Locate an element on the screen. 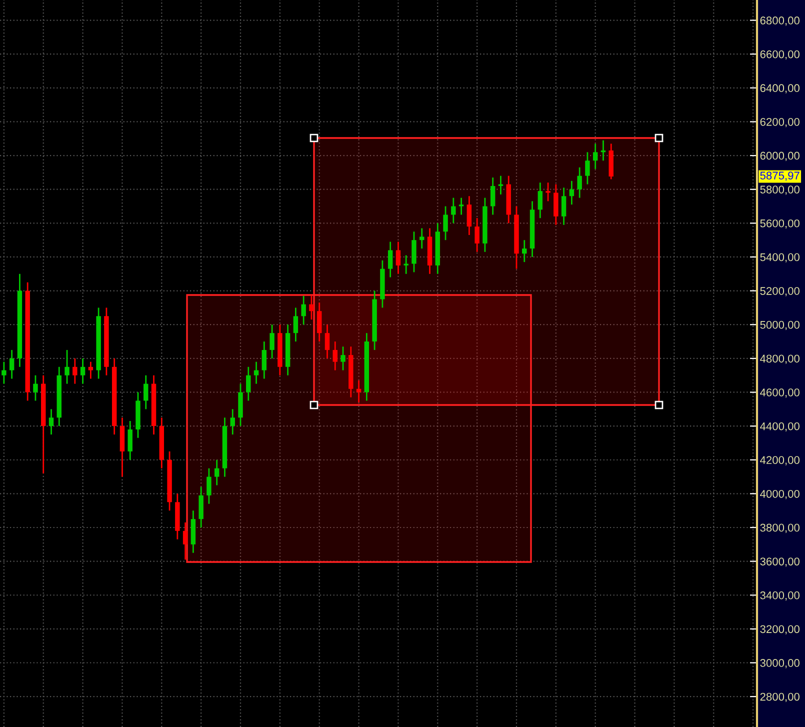 The height and width of the screenshot is (727, 805). y-tick-label: 3200,00 is located at coordinates (780, 629).